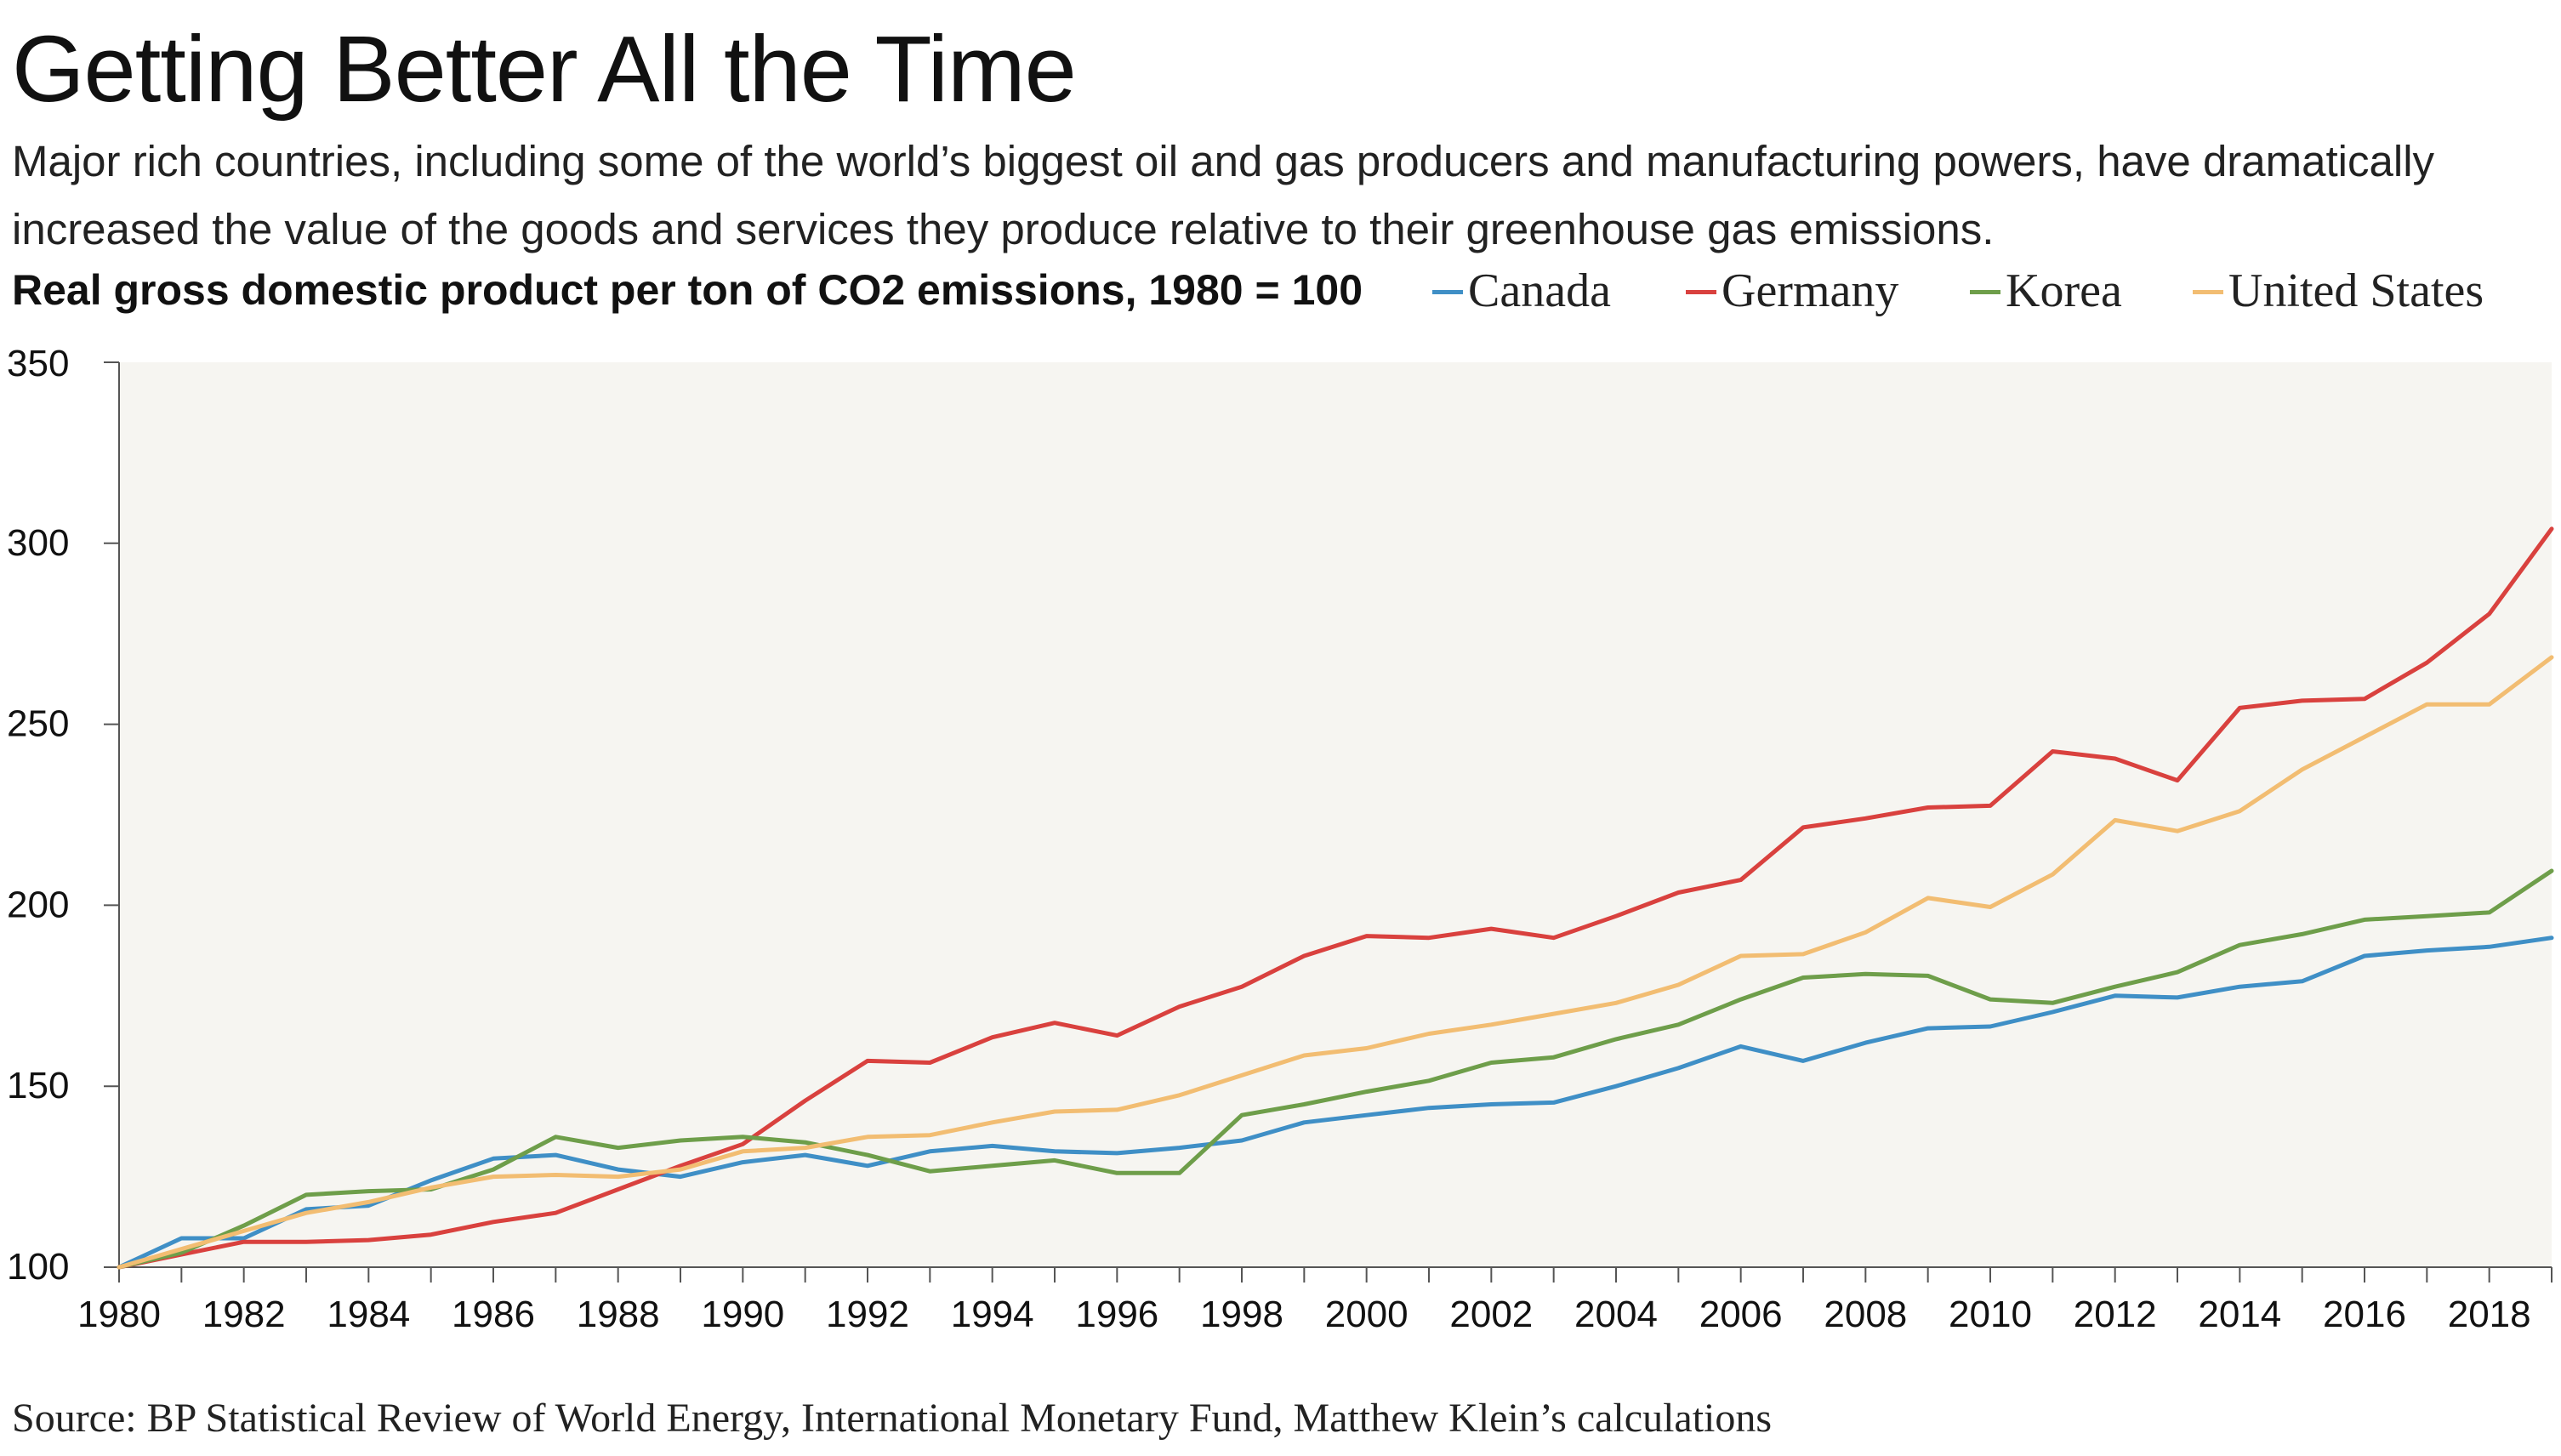 Image resolution: width=2561 pixels, height=1456 pixels. What do you see at coordinates (1447, 291) in the screenshot?
I see `legend-swatch-canada` at bounding box center [1447, 291].